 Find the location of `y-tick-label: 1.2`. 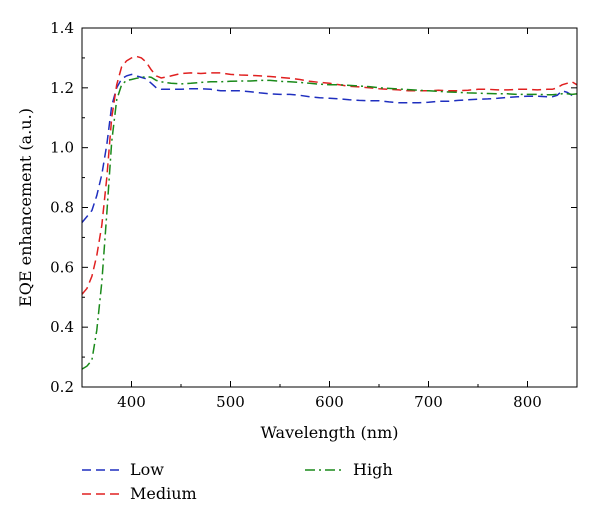

y-tick-label: 1.2 is located at coordinates (62, 88).